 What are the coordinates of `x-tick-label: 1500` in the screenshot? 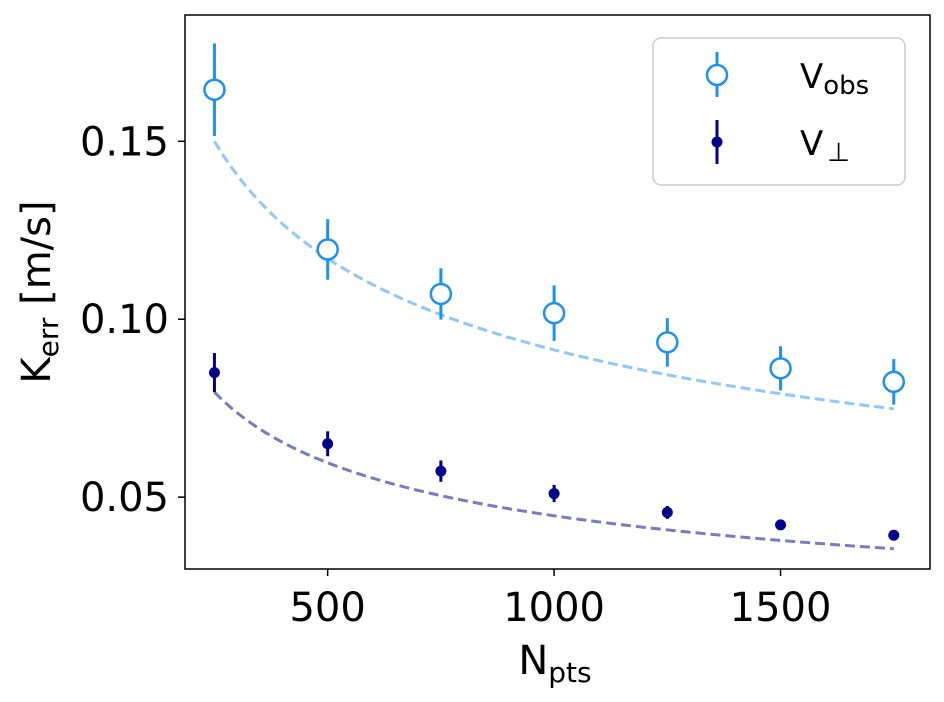 It's located at (781, 608).